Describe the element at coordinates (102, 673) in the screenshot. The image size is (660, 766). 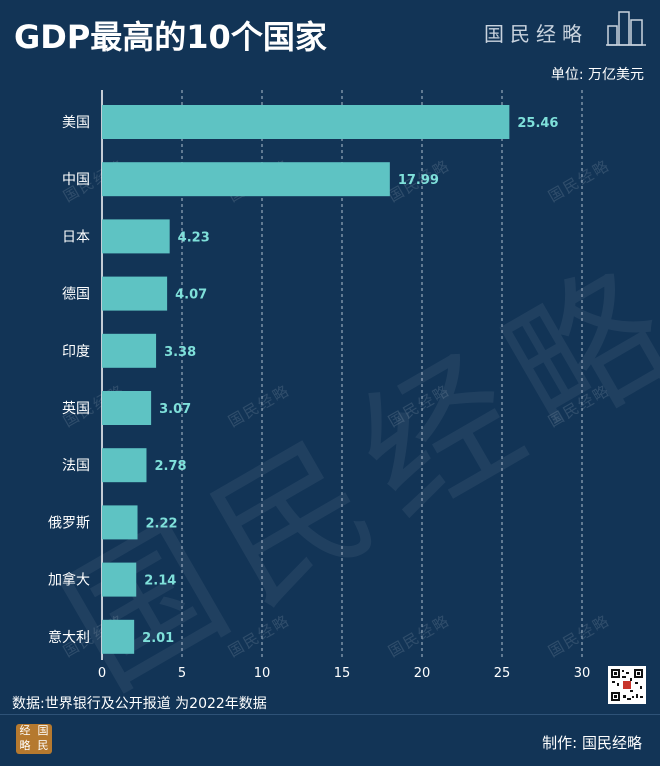
I see `x-tick-label: 0` at that location.